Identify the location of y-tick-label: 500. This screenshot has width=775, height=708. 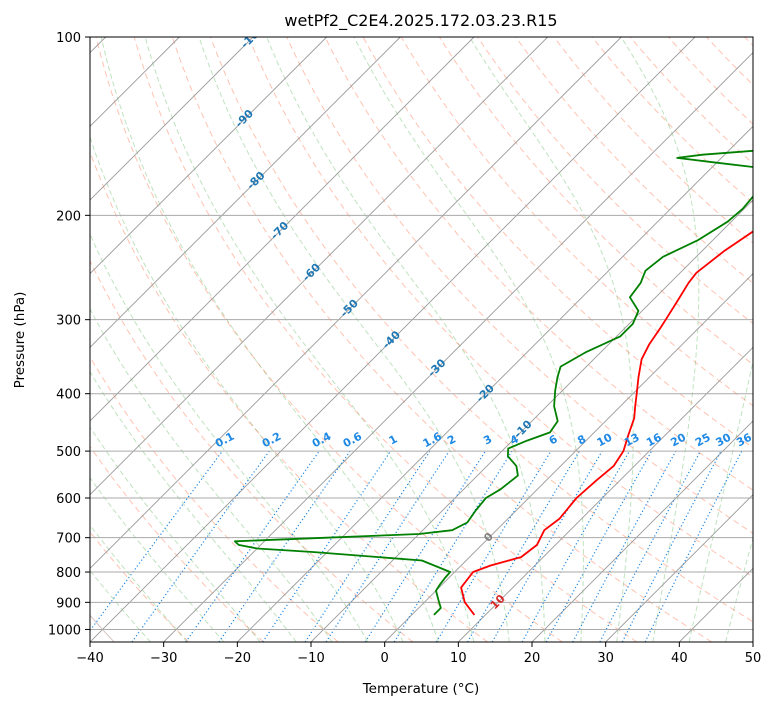
(68, 452).